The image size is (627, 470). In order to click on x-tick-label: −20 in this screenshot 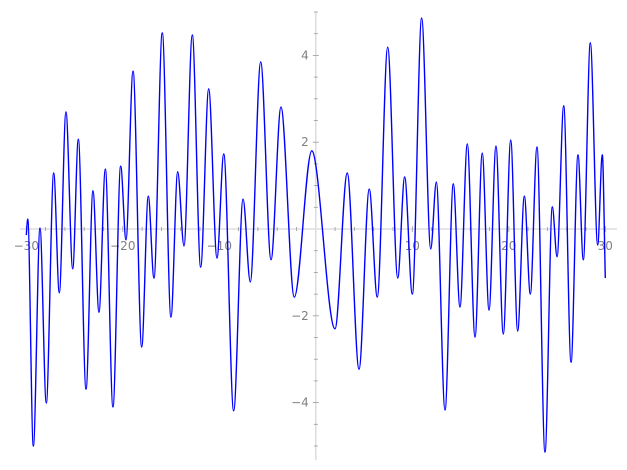, I will do `click(122, 246)`.